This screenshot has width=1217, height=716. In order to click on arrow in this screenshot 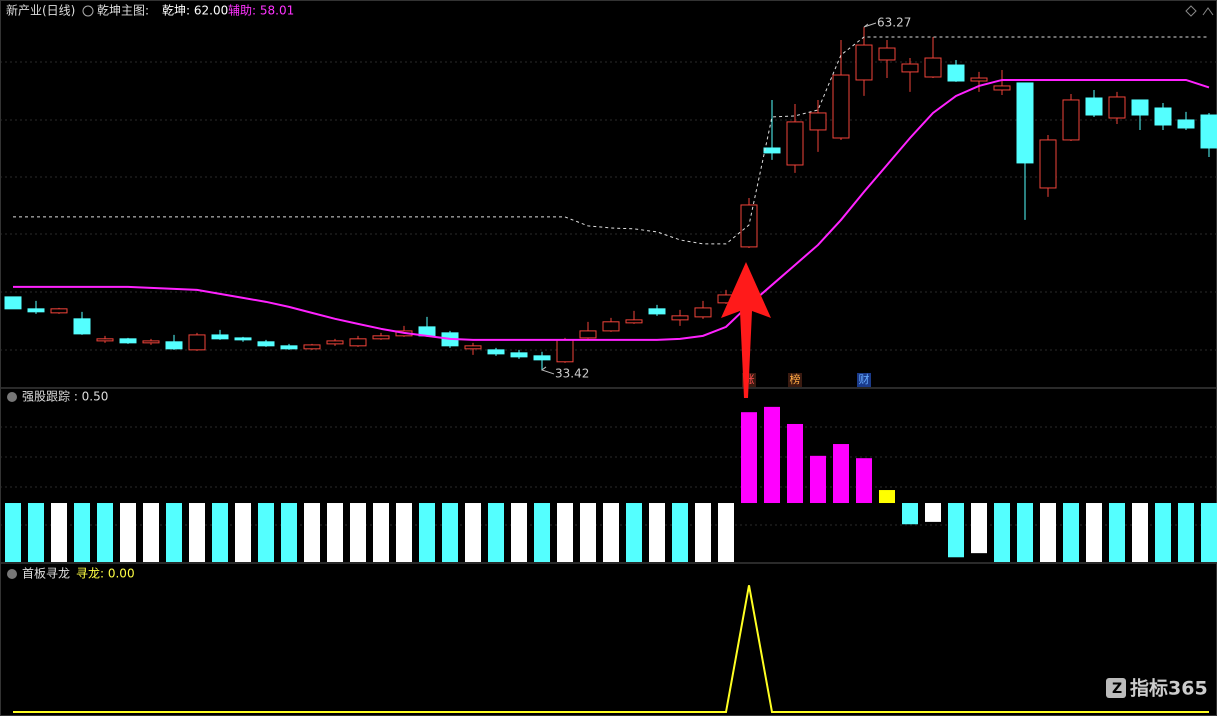, I will do `click(746, 330)`.